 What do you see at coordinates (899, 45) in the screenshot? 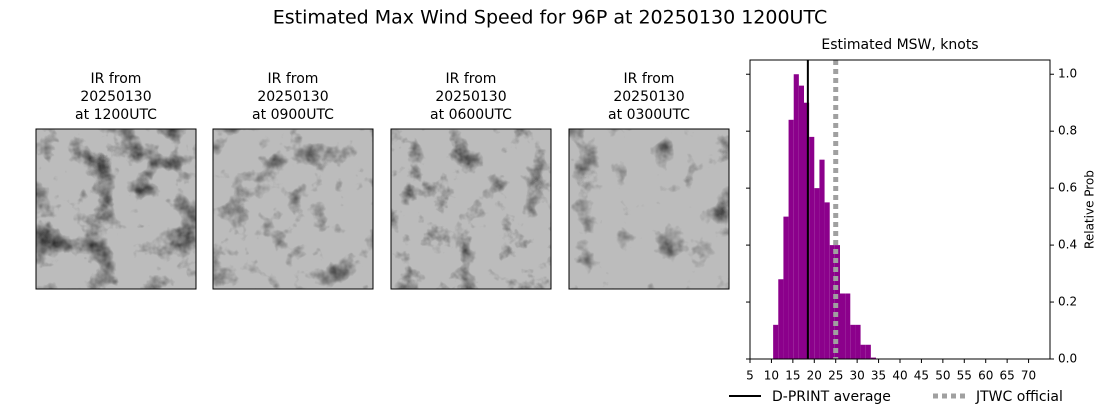
I see `chart-title: Estimated MSW, knots` at bounding box center [899, 45].